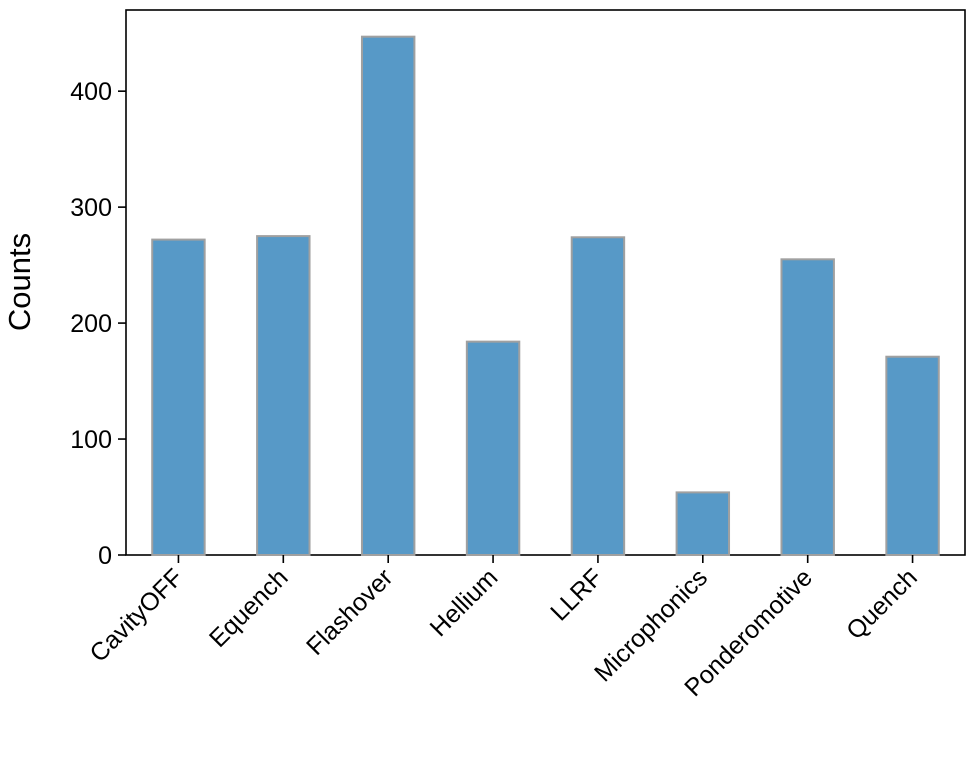 The image size is (974, 758). Describe the element at coordinates (178, 397) in the screenshot. I see `bar-cavityoff` at that location.